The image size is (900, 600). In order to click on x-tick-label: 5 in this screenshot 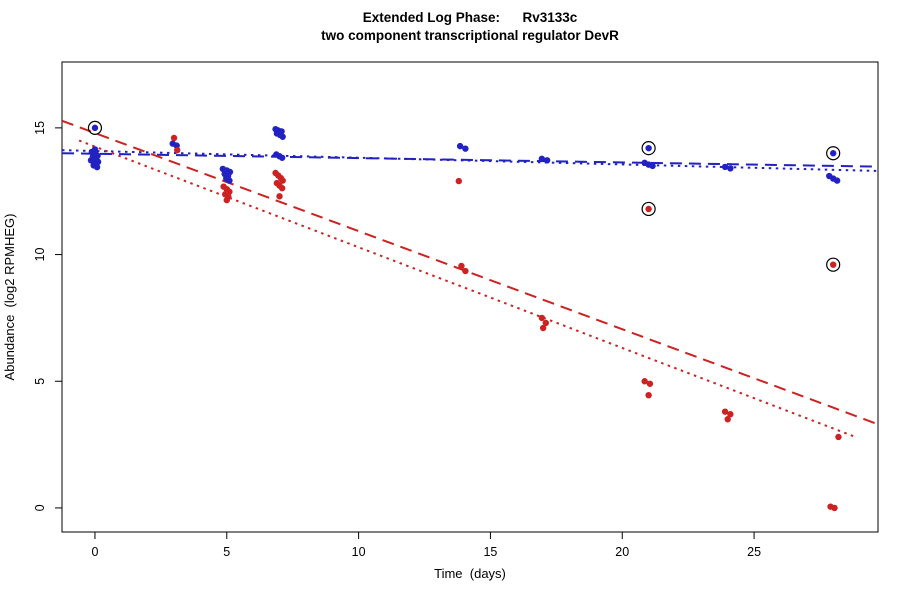, I will do `click(226, 552)`.